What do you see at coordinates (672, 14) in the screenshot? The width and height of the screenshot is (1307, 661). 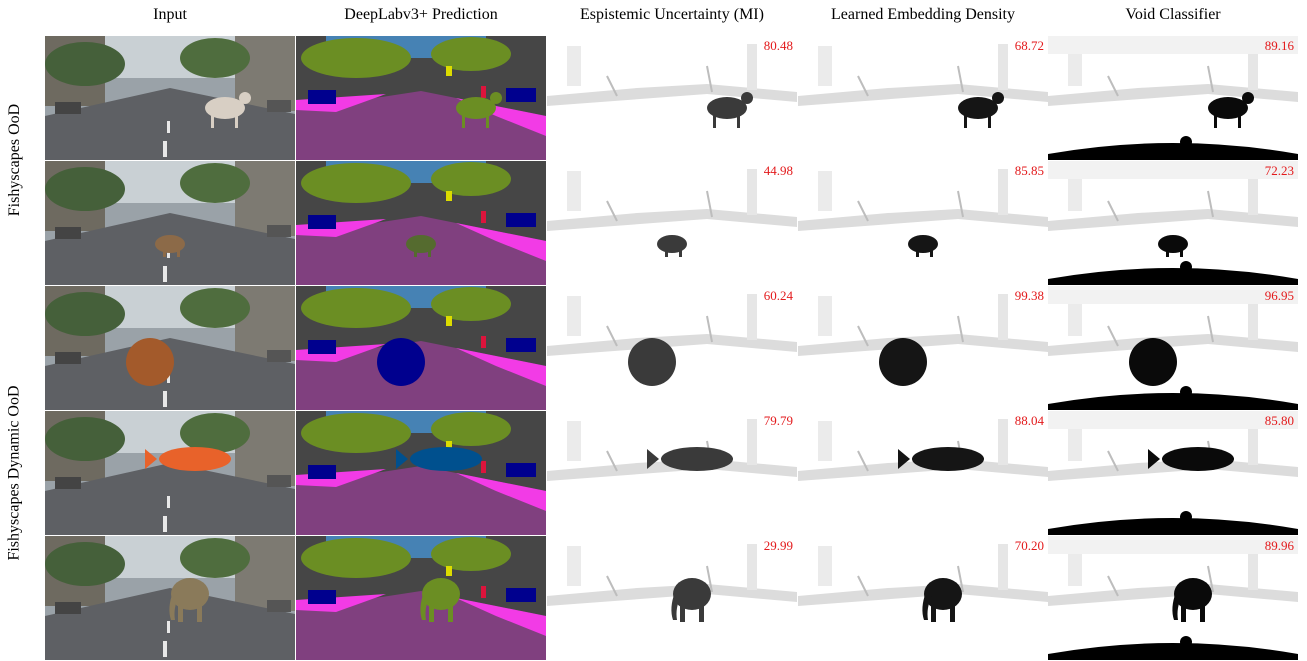 I see `column-header-epistemic: Espistemic Uncertainty (MI)` at bounding box center [672, 14].